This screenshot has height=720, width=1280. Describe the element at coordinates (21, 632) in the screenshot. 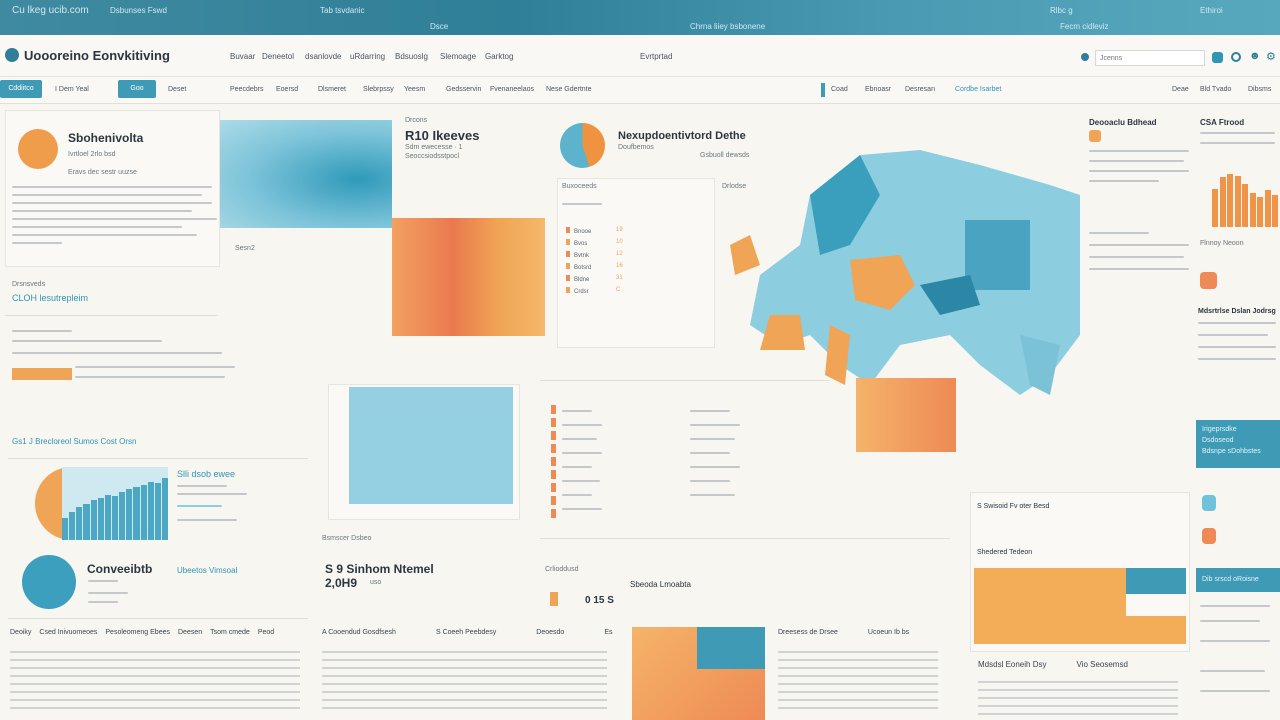

I see `column-header: Deoiky` at that location.